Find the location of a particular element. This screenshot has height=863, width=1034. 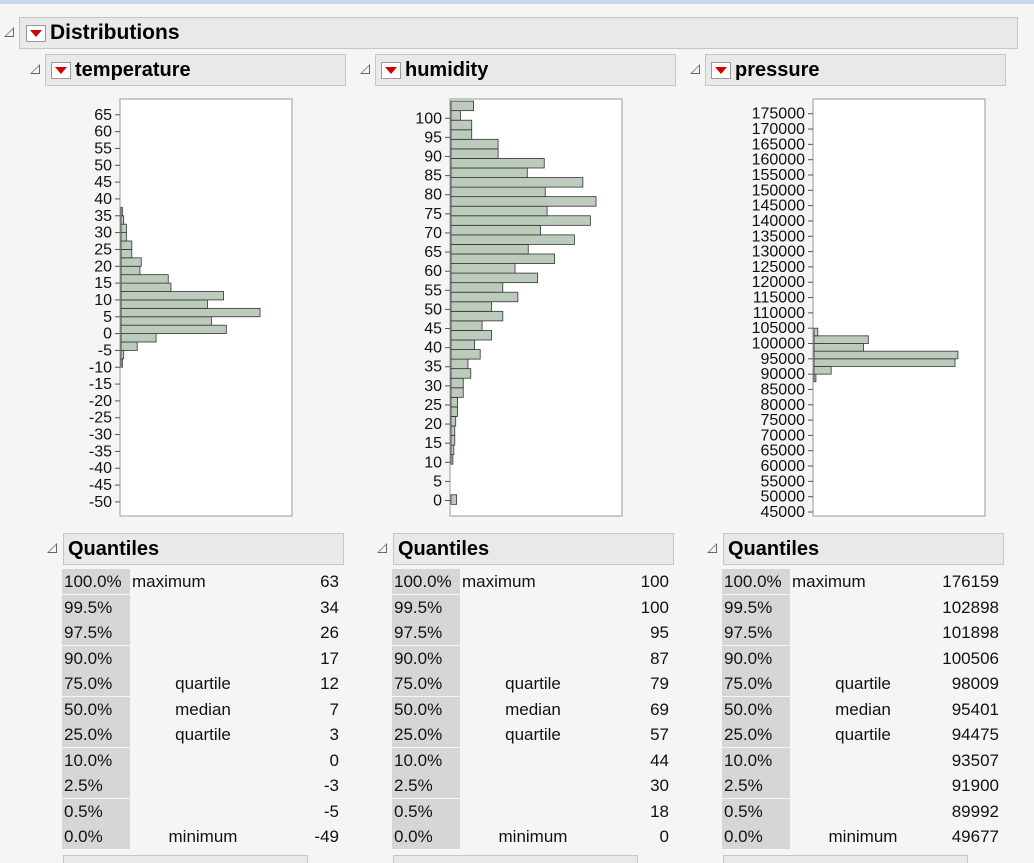

quantile-name: quartile is located at coordinates (533, 683).